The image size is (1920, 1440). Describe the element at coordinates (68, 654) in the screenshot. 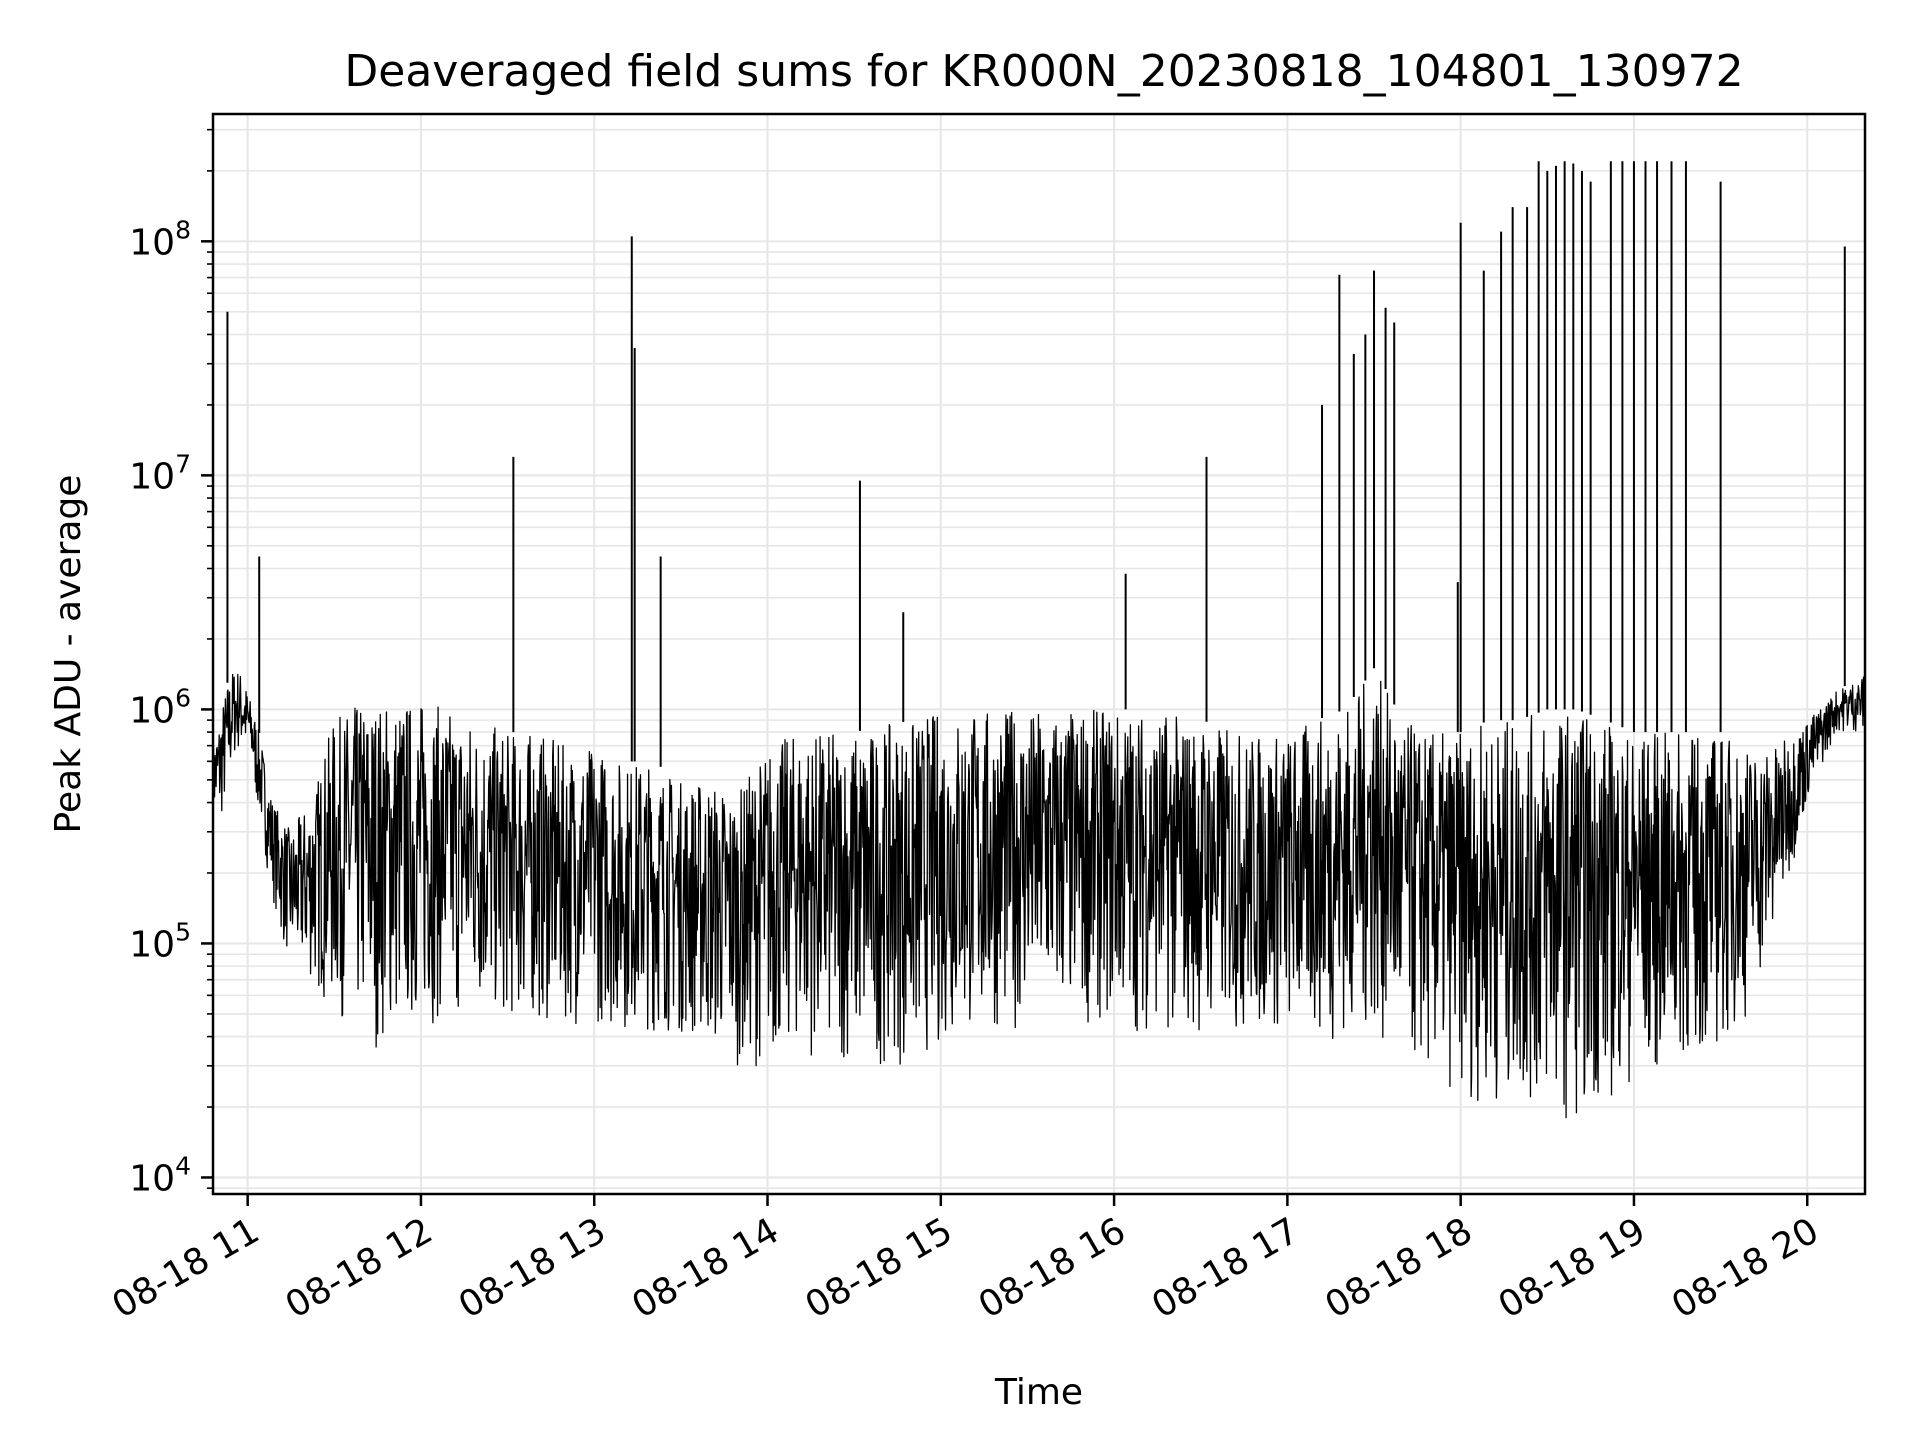

I see `y-axis-label: Peak ADU - average` at that location.